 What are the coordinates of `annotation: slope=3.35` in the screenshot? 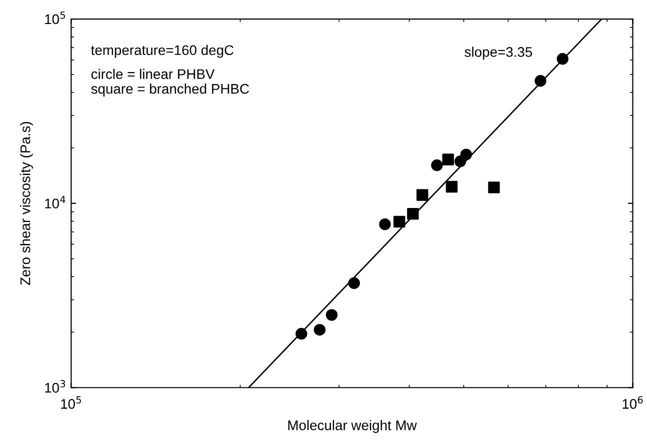 It's located at (498, 53).